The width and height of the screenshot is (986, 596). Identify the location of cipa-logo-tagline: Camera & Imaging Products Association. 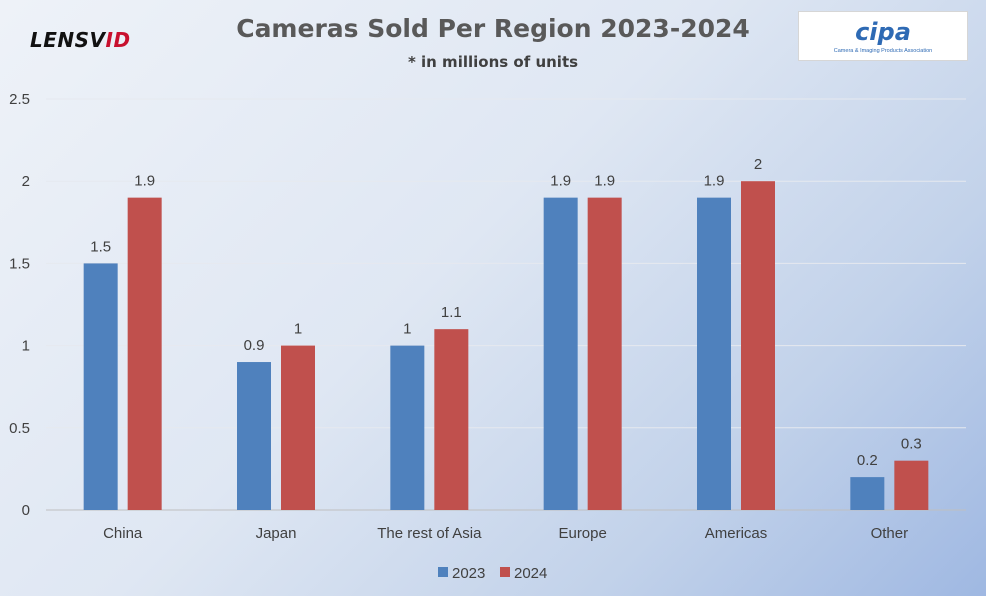
(883, 51).